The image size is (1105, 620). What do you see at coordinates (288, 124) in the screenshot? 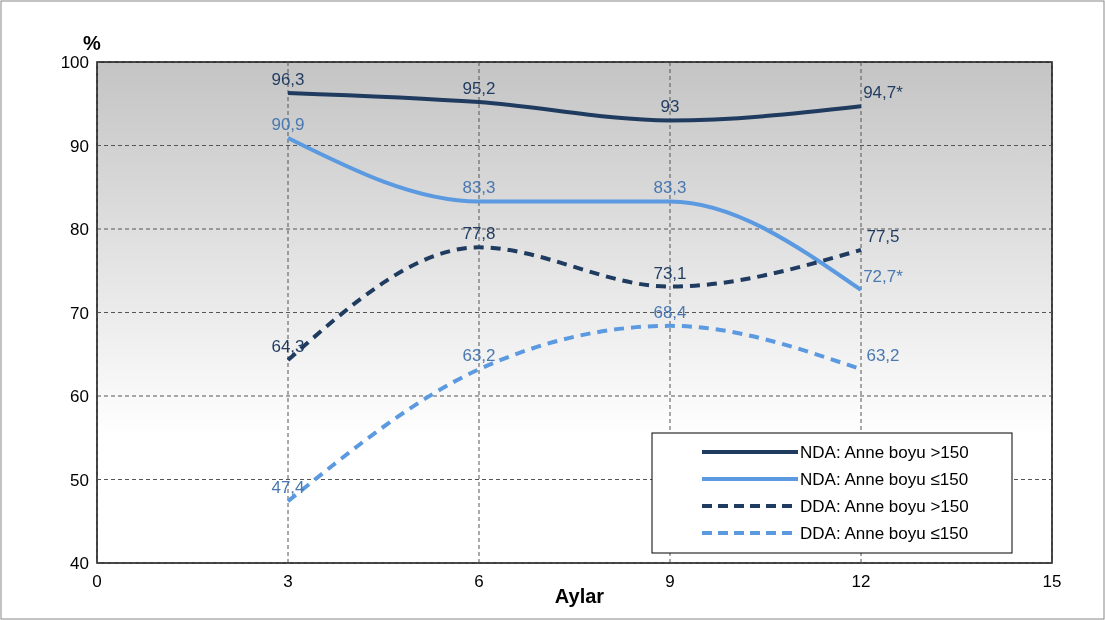
I see `data-label: 90,9` at bounding box center [288, 124].